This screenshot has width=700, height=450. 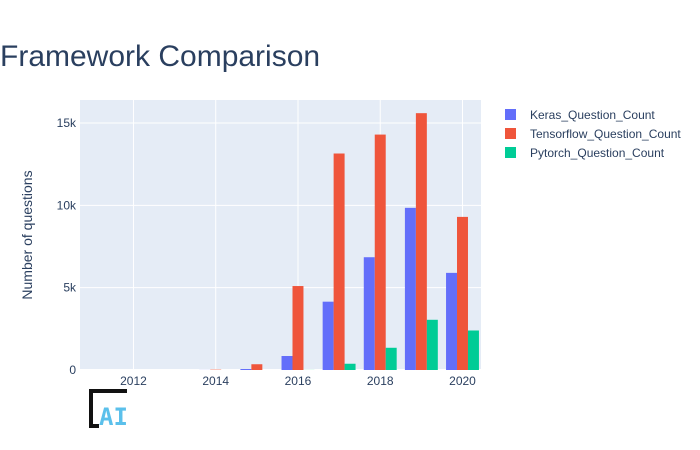 I want to click on bar-tensorflow-question-count-2016, so click(x=298, y=328).